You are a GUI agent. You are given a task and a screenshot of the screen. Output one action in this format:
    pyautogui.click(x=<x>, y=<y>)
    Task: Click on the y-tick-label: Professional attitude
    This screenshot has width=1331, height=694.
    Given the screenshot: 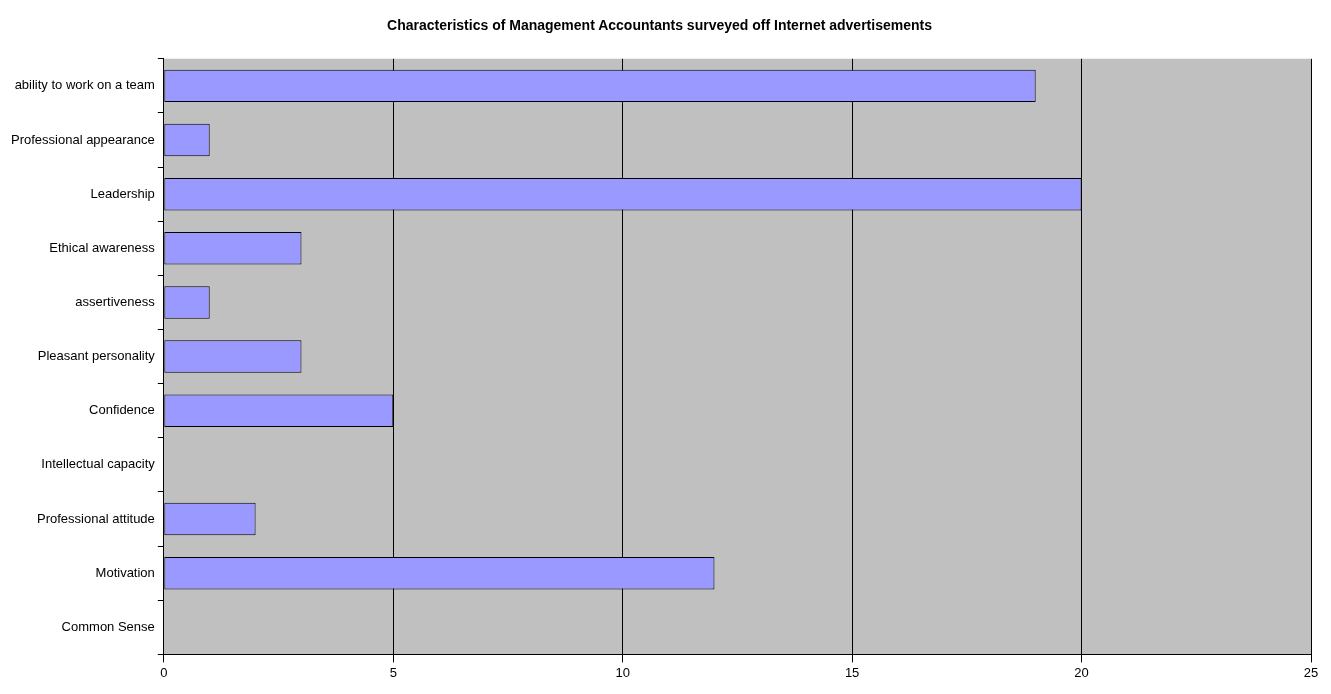 What is the action you would take?
    pyautogui.click(x=96, y=518)
    